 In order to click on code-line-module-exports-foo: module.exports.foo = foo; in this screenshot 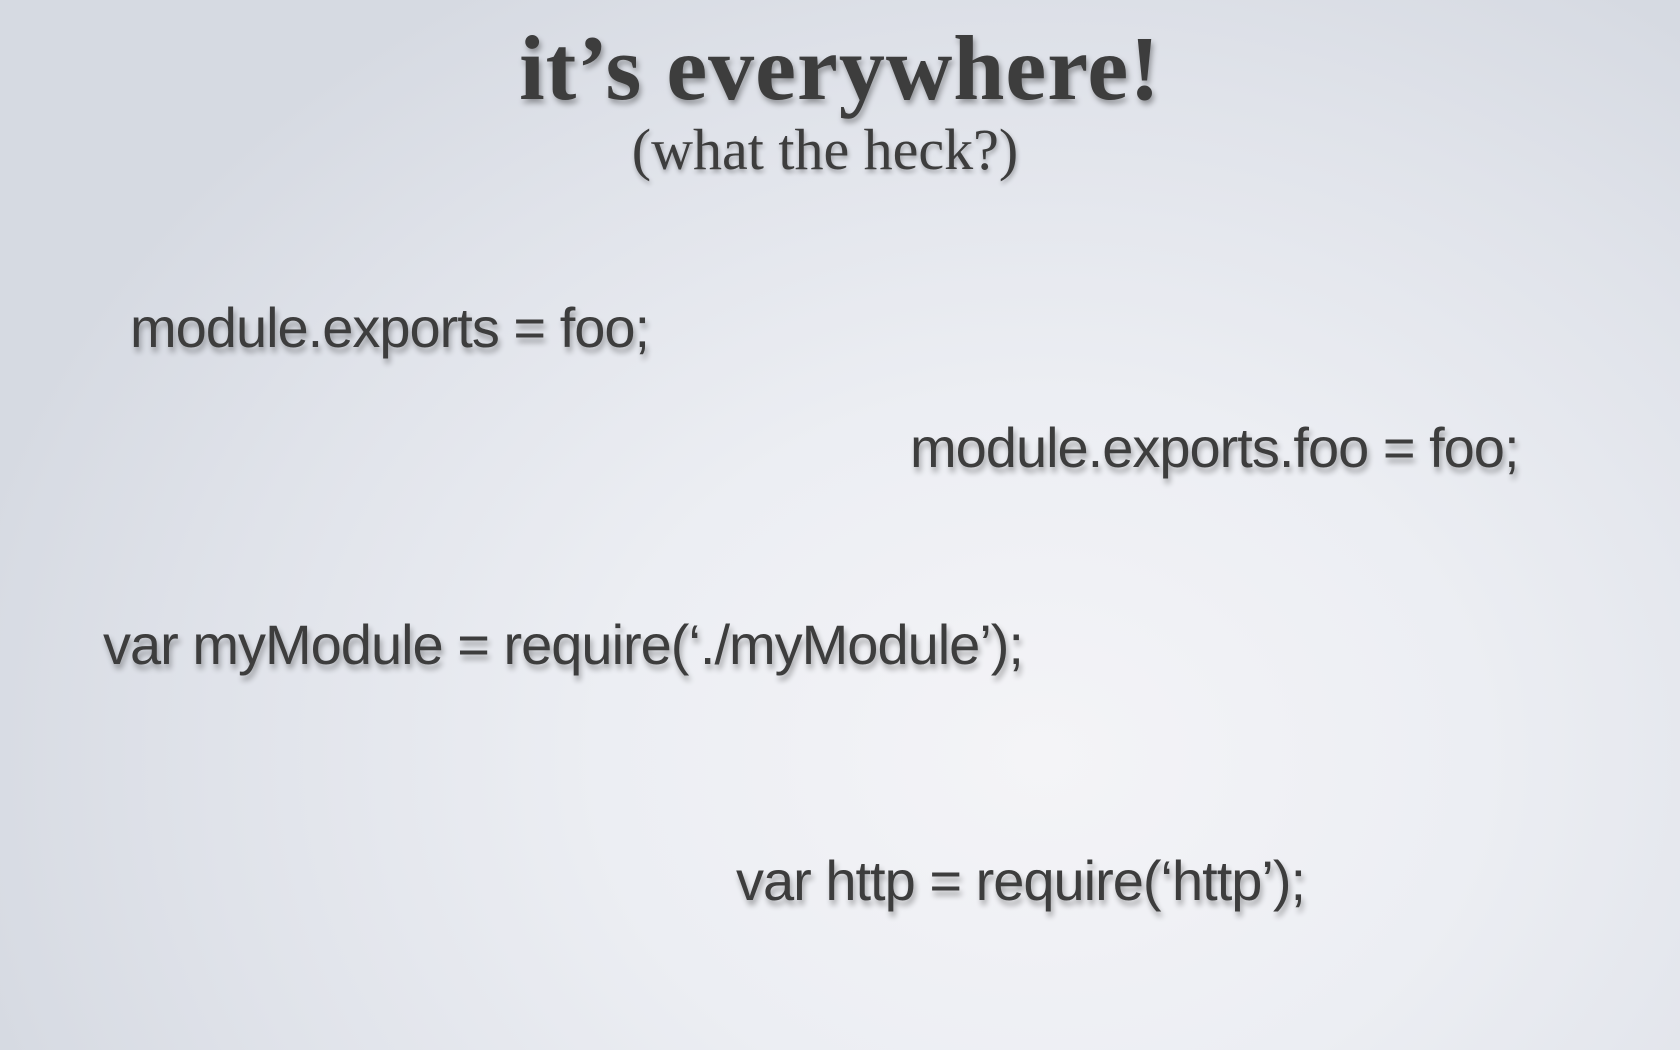, I will do `click(1214, 447)`.